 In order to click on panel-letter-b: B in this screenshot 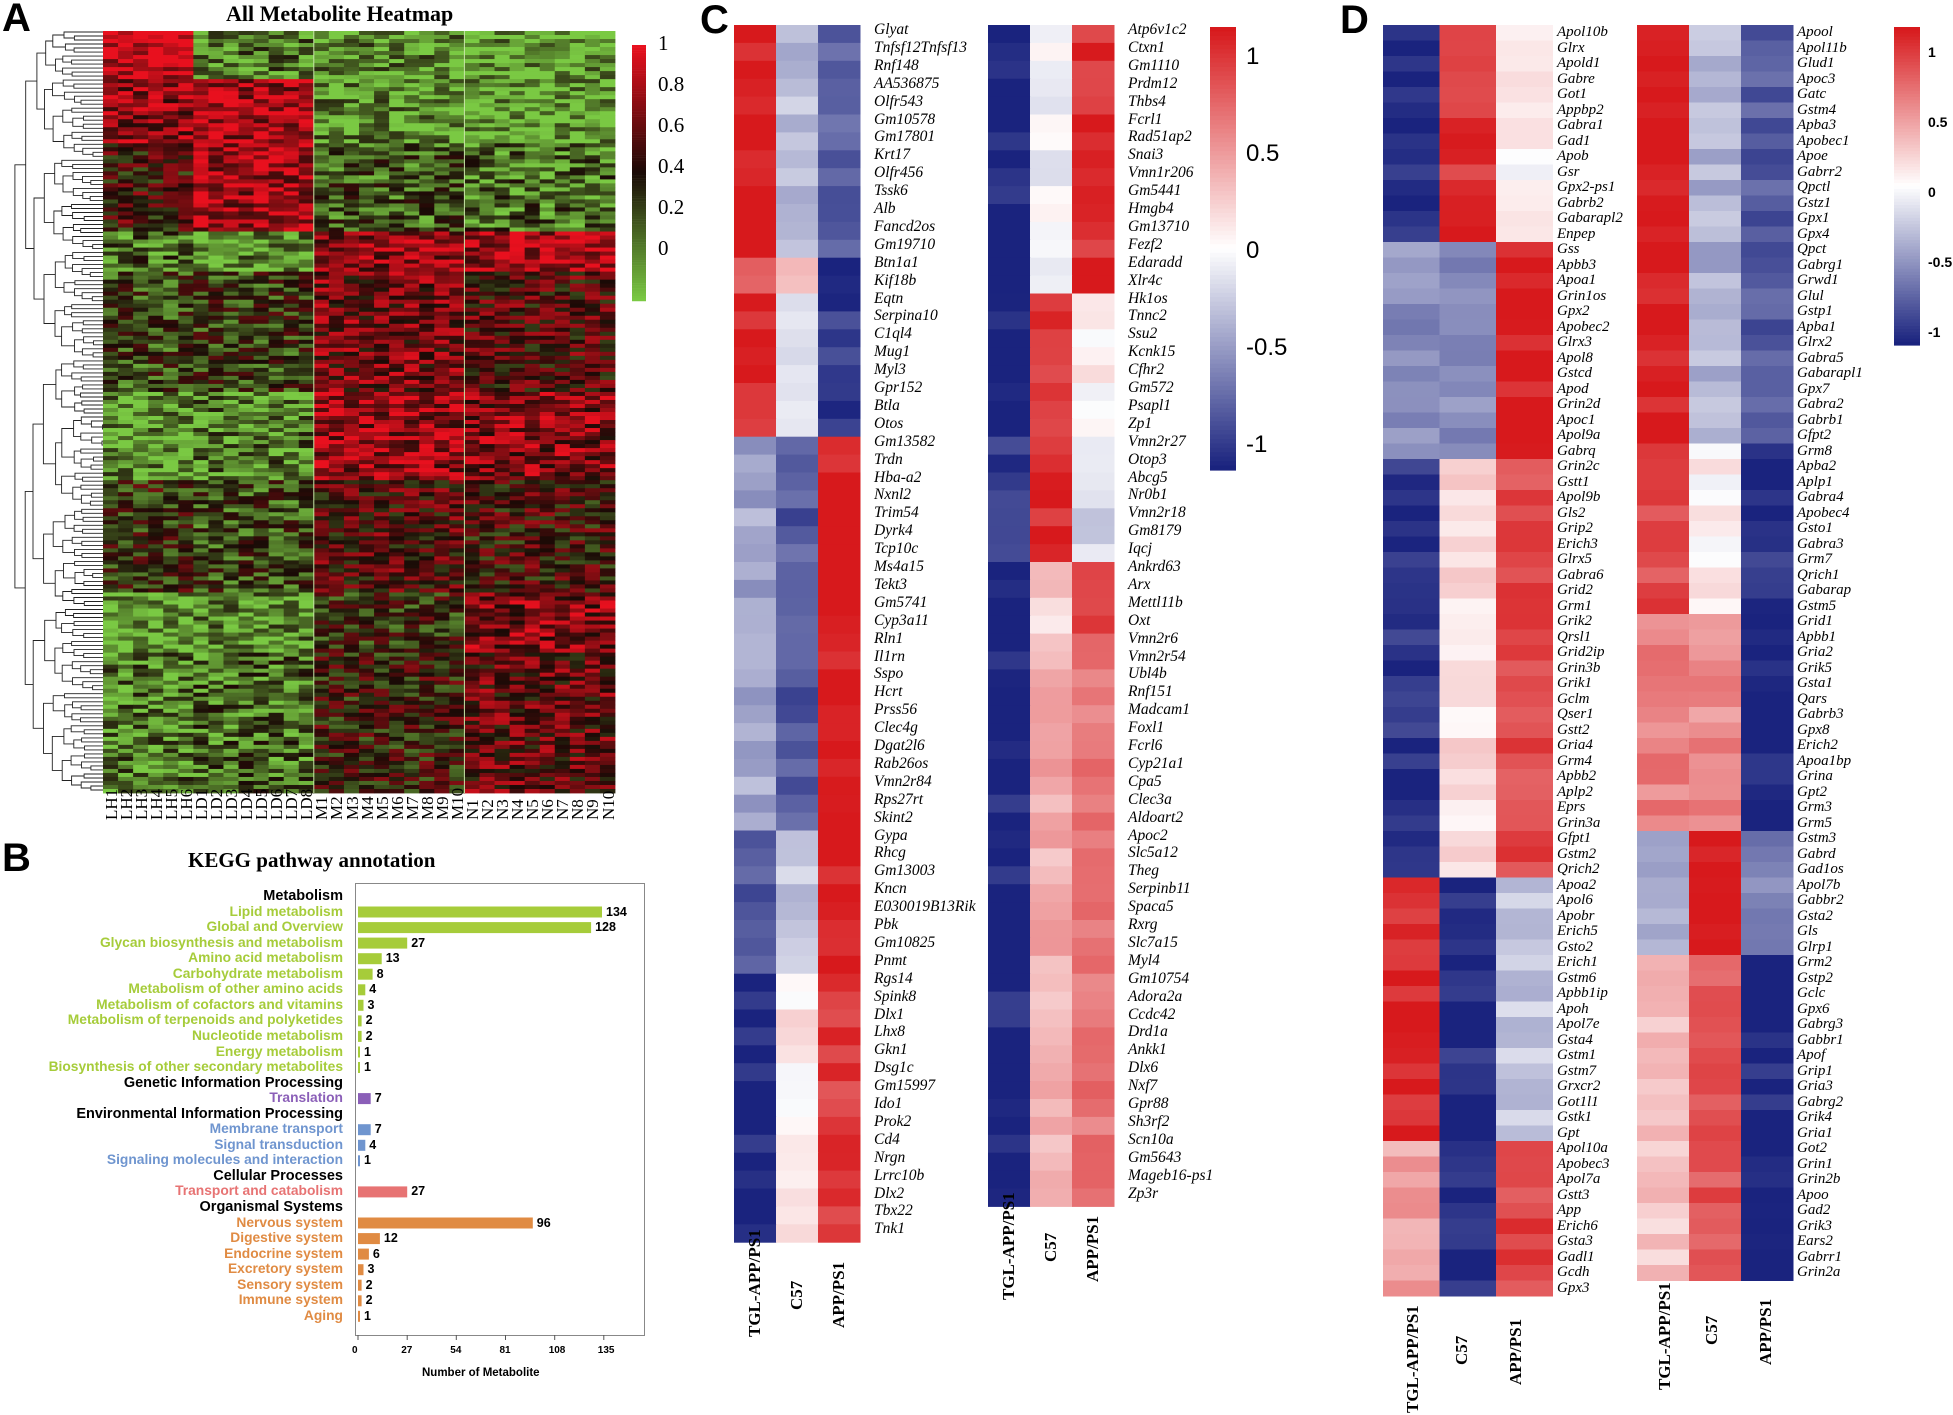, I will do `click(16, 858)`.